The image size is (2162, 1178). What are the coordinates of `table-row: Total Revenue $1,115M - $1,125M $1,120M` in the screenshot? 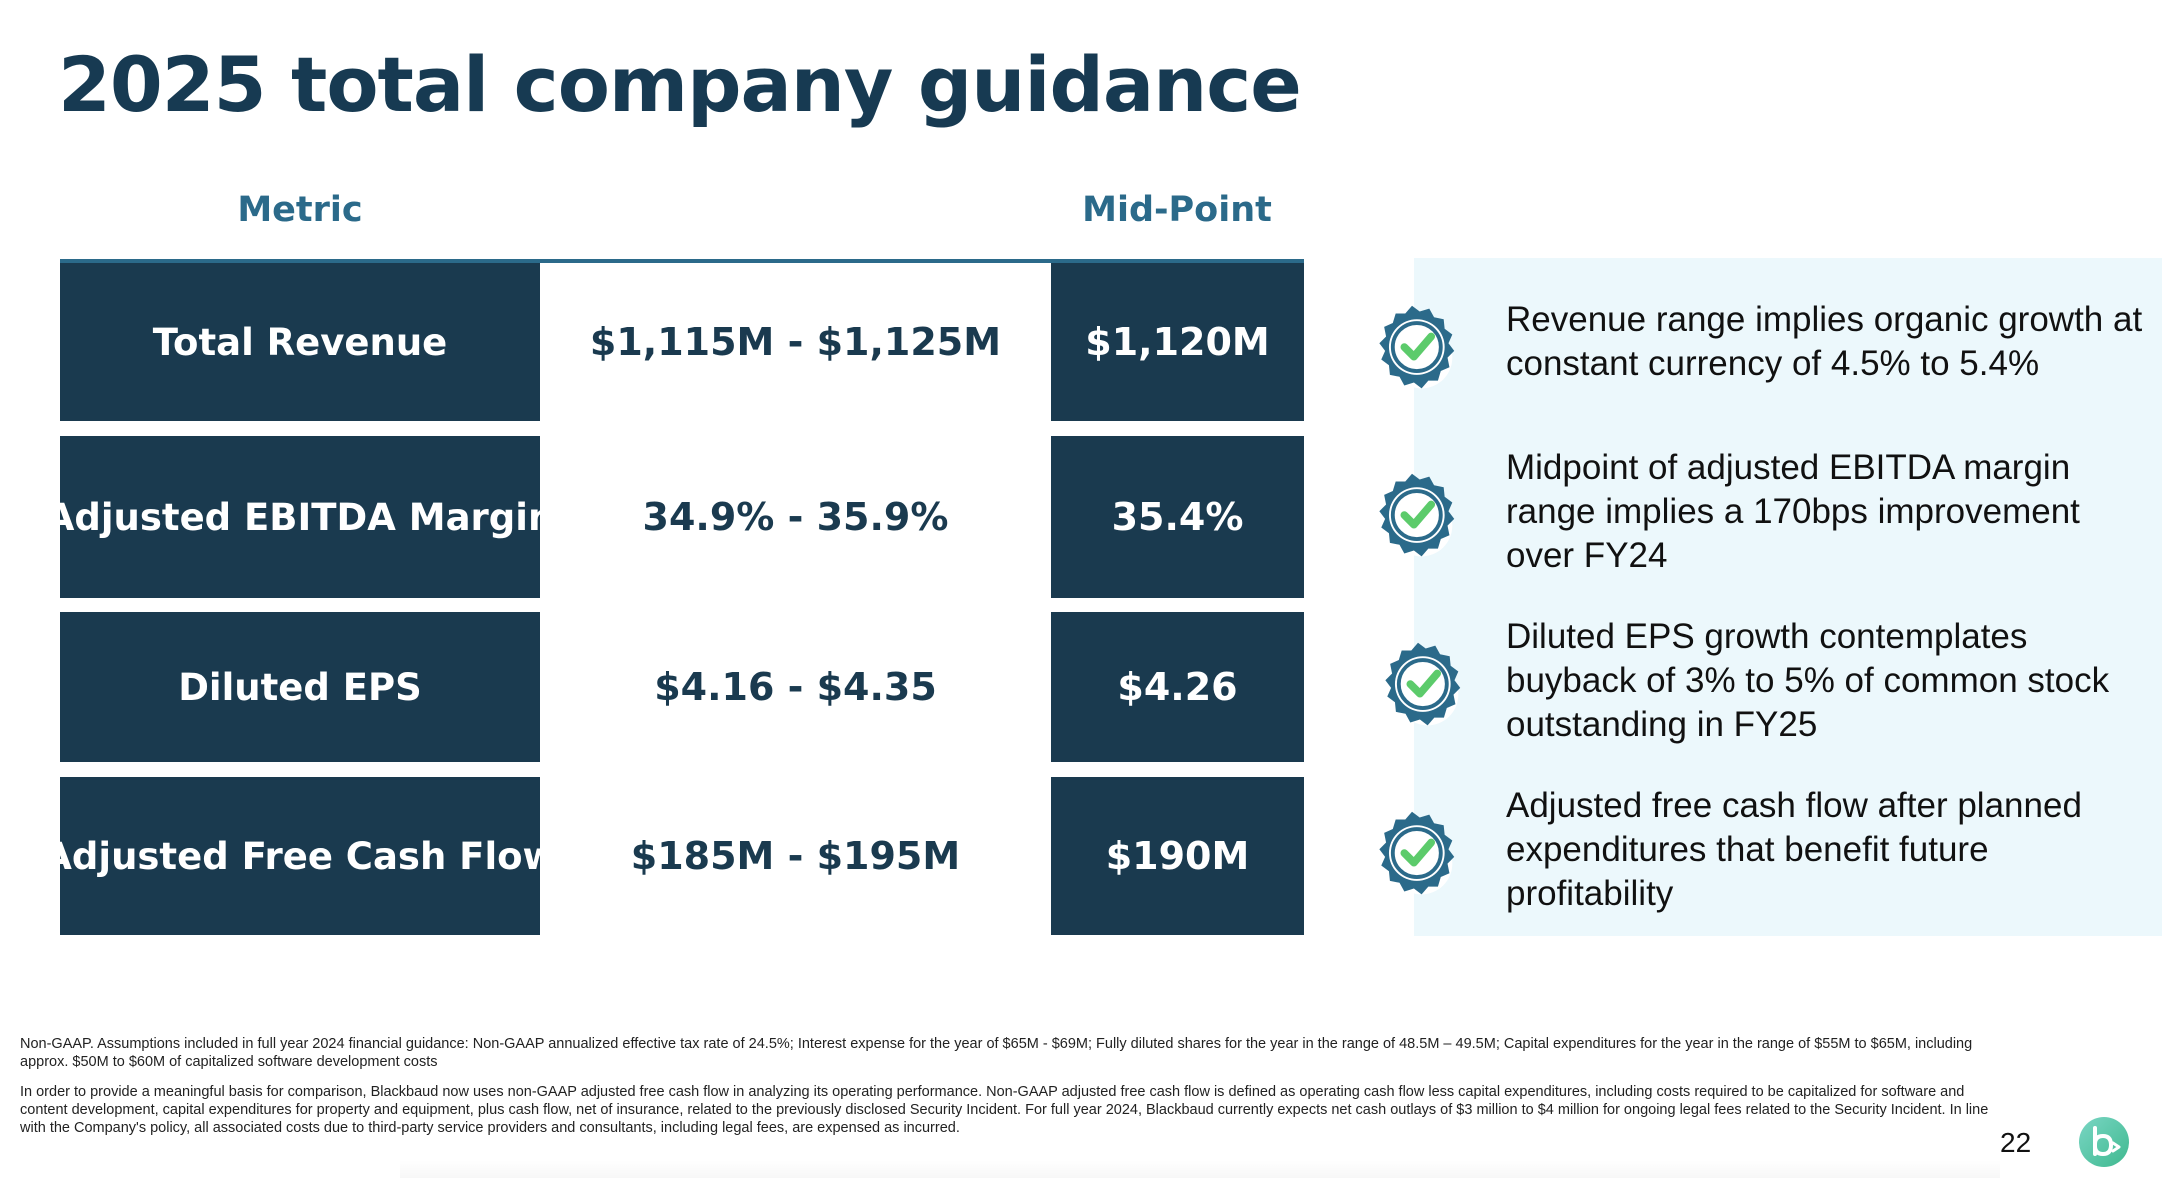 It's located at (682, 342).